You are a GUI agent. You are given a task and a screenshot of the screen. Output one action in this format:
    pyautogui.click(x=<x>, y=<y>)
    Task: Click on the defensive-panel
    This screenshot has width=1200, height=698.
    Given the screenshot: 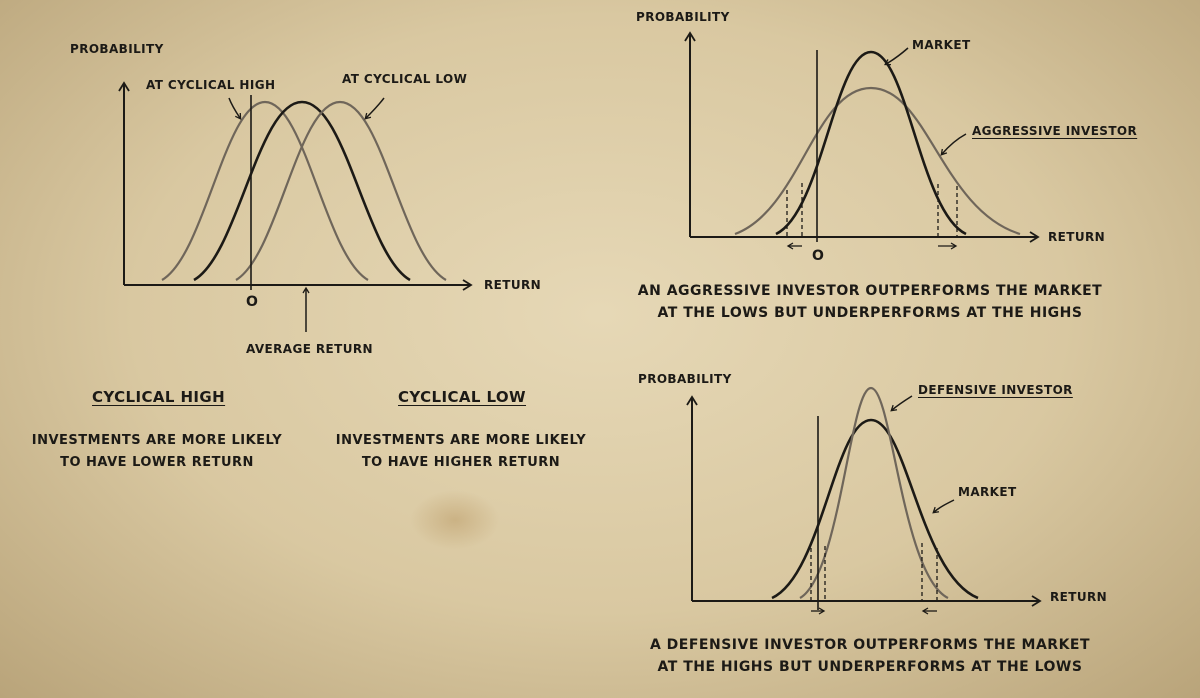 What is the action you would take?
    pyautogui.click(x=864, y=500)
    